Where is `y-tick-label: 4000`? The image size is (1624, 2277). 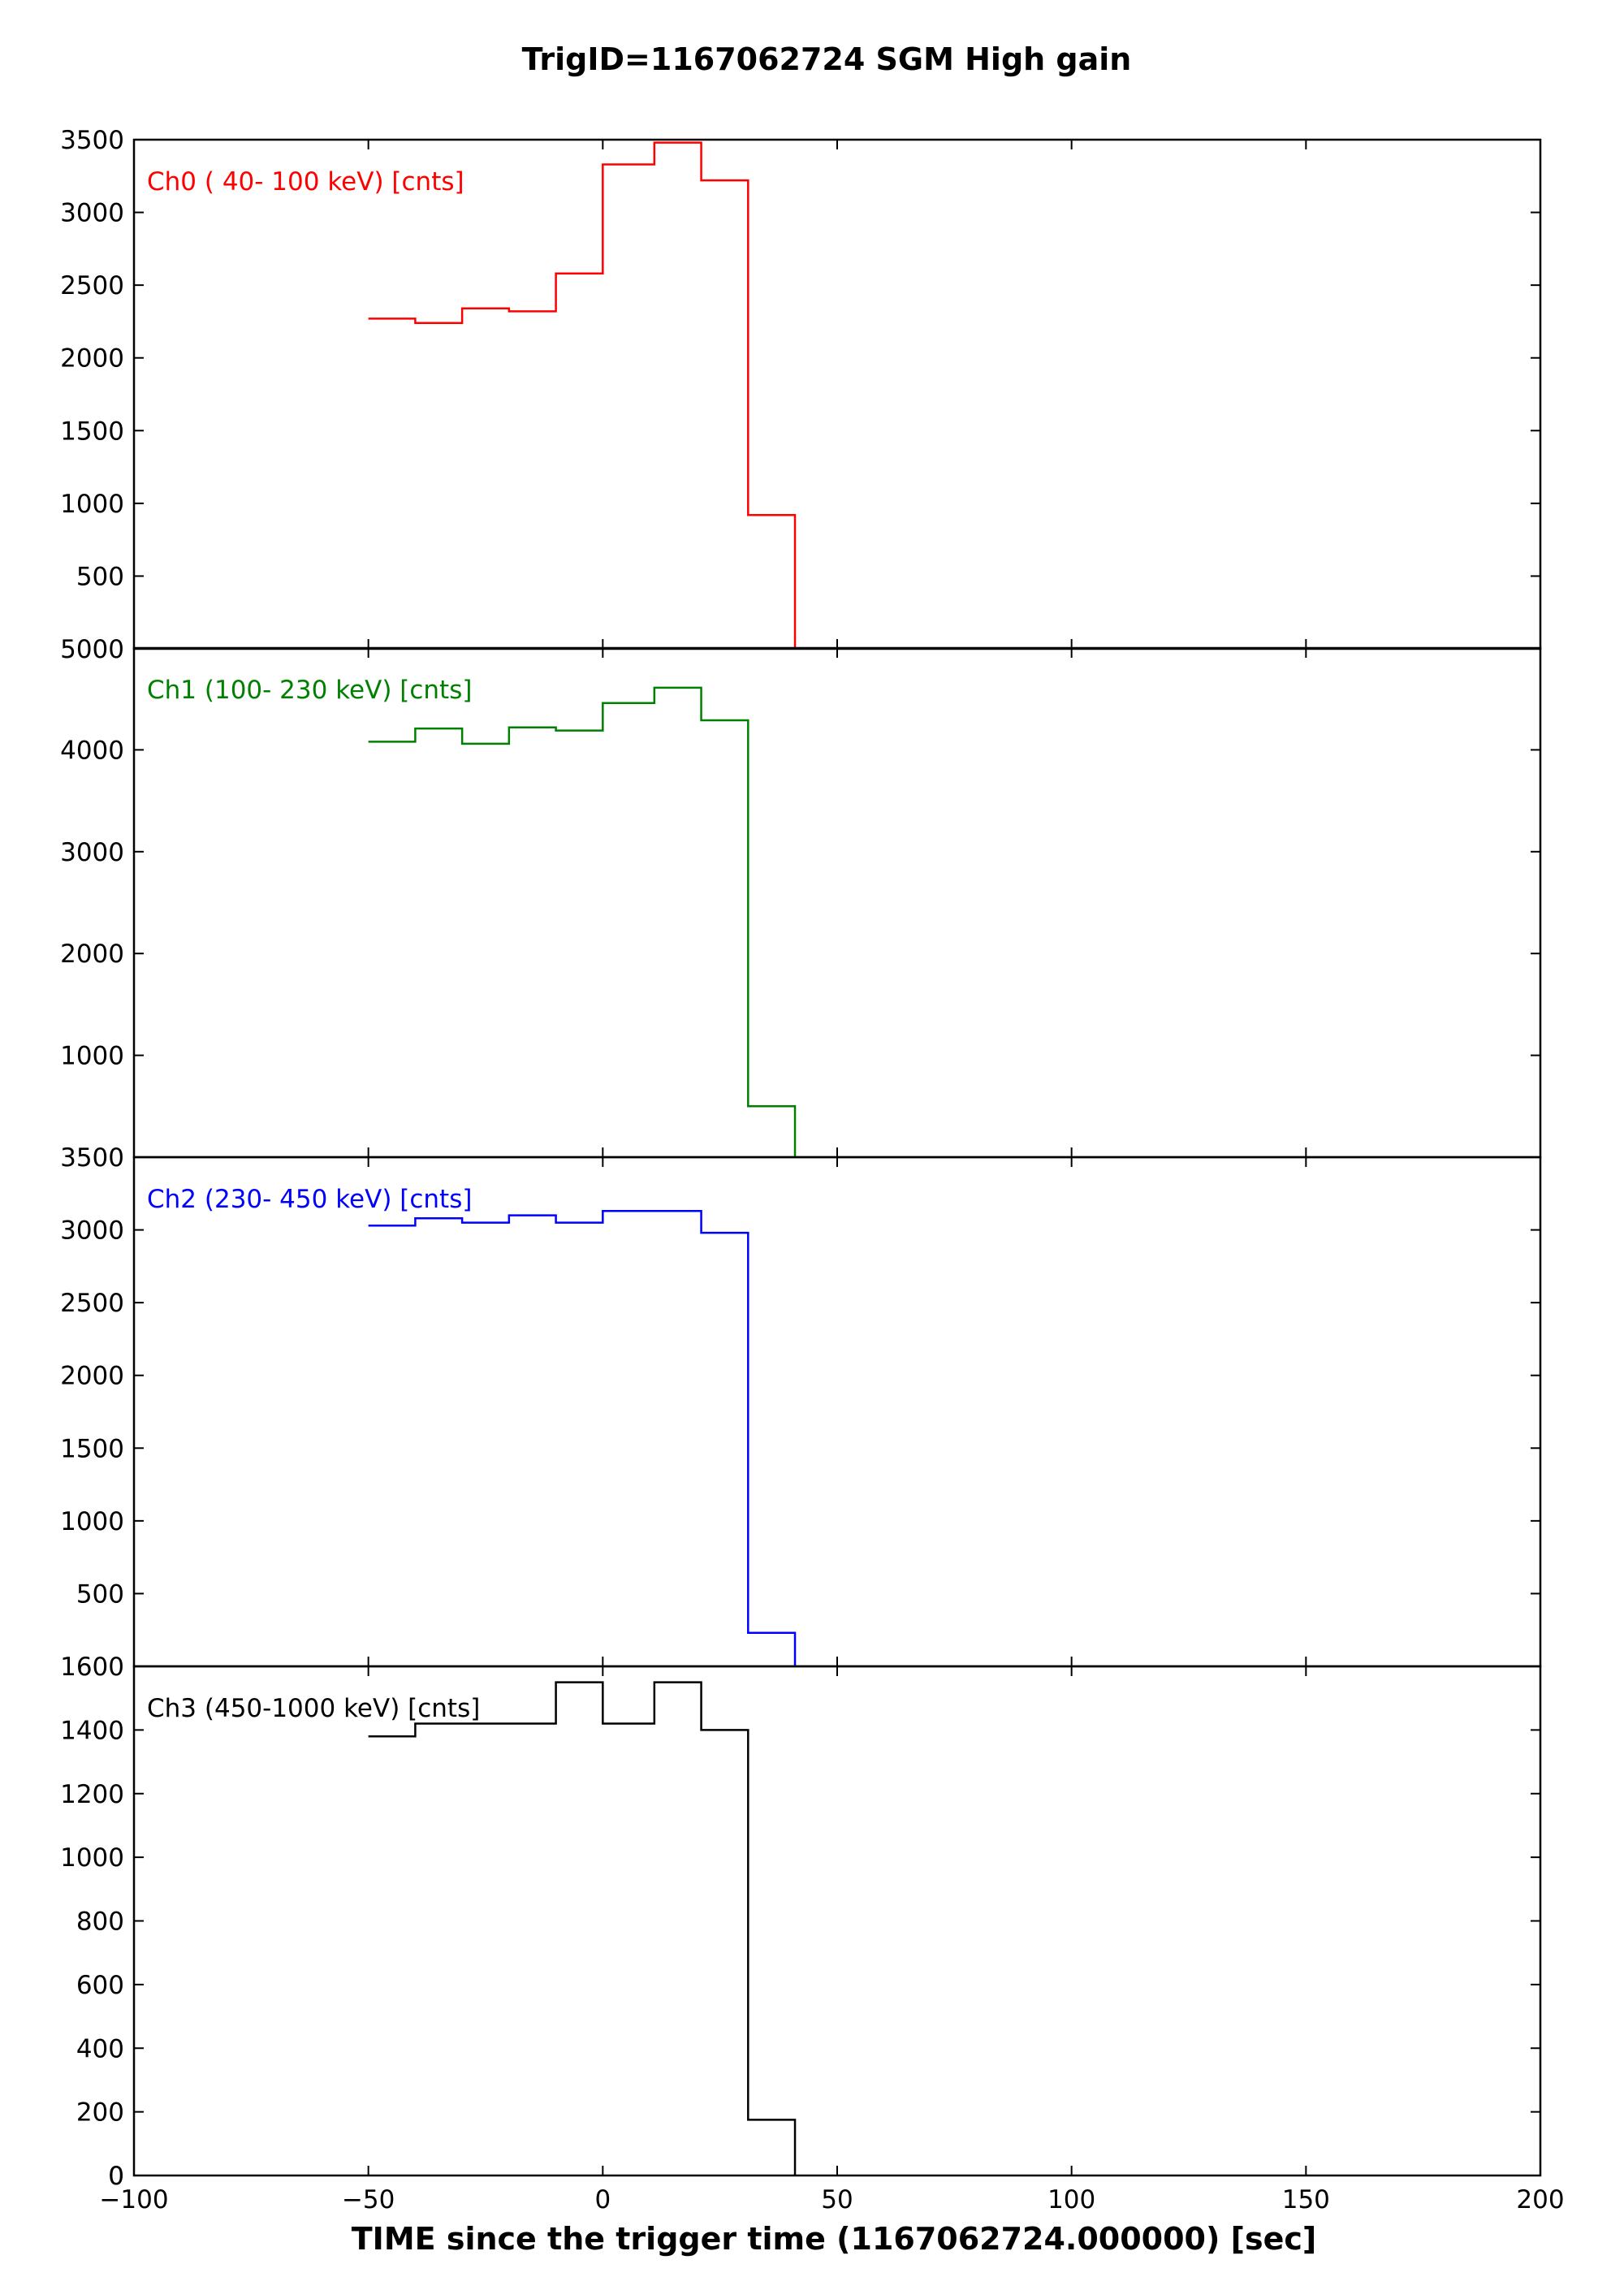 y-tick-label: 4000 is located at coordinates (92, 750).